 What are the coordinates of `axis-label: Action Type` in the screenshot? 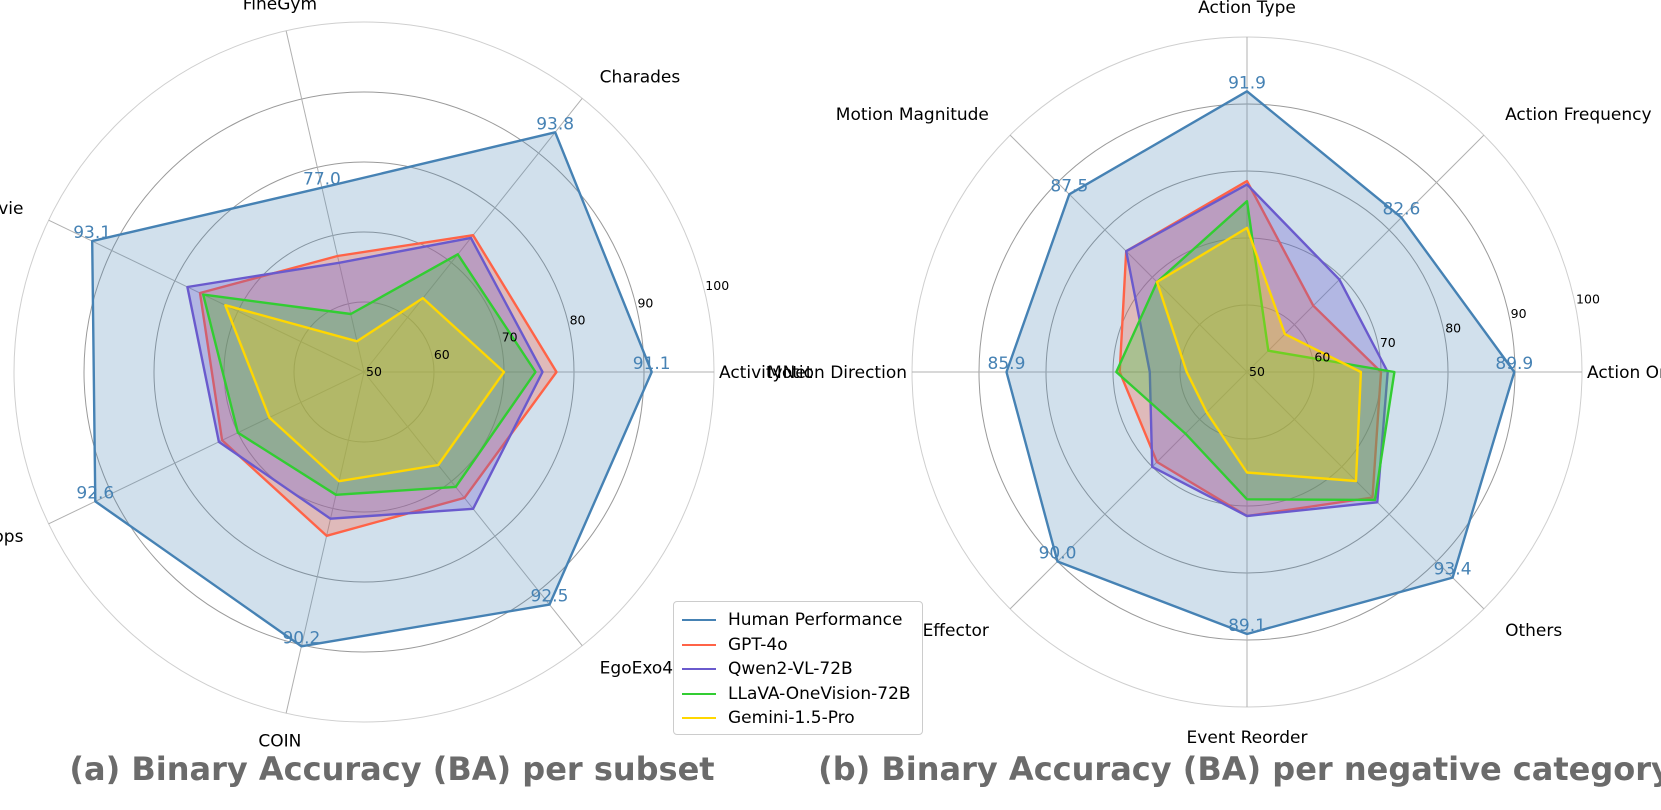 It's located at (1247, 9).